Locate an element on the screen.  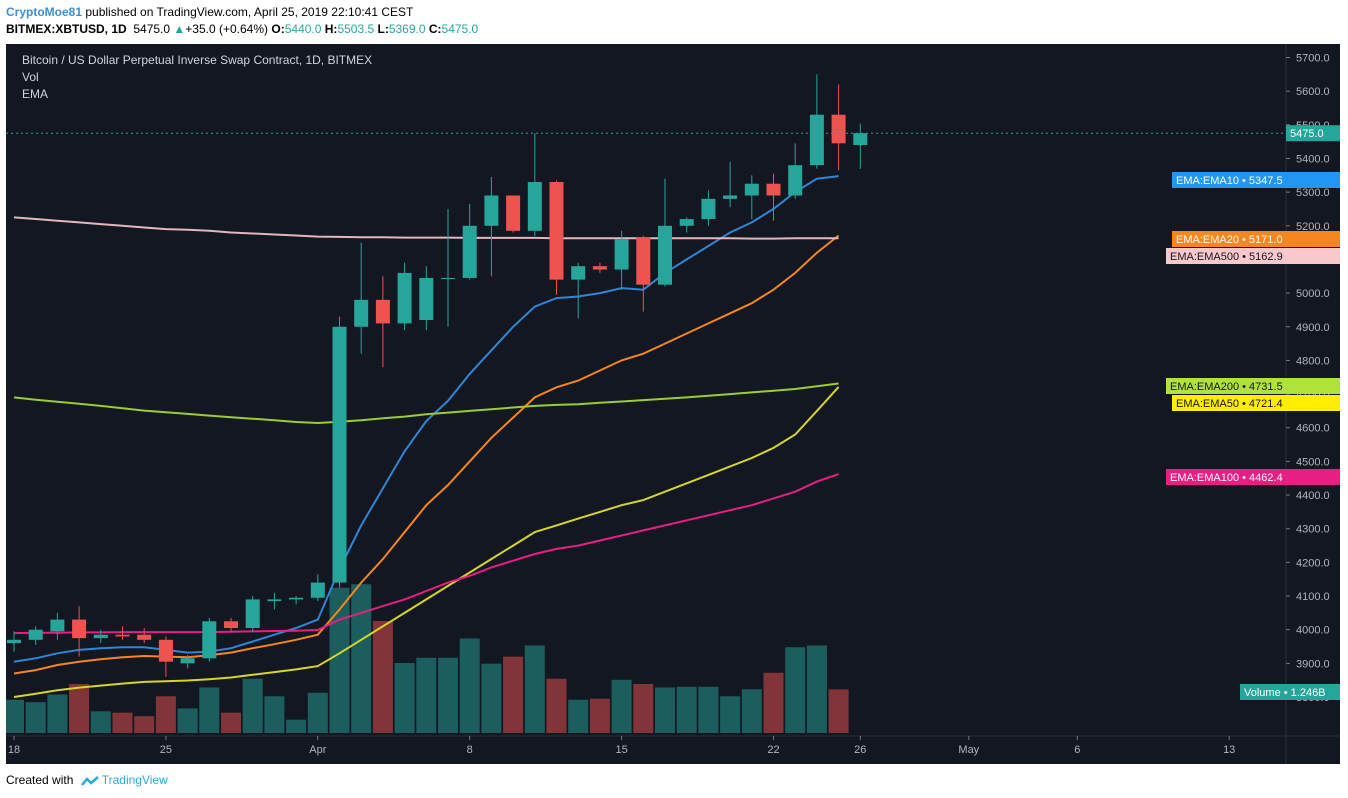
ema-tag-ema200-bg is located at coordinates (1253, 386).